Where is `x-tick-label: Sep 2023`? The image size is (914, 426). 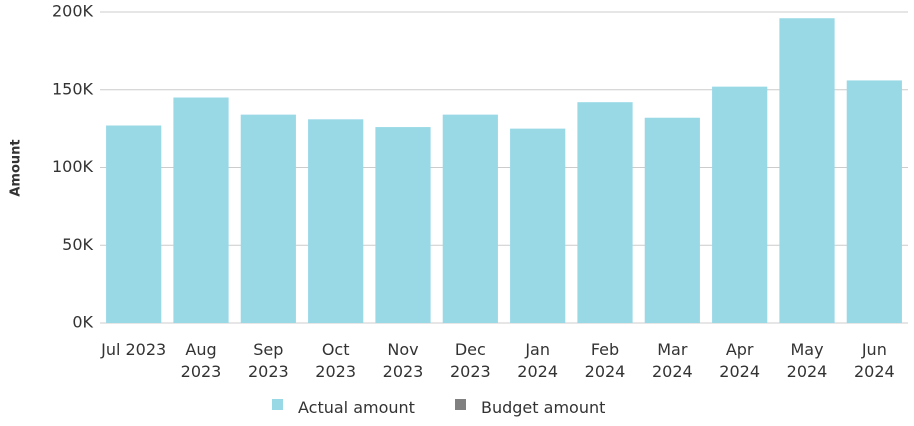 x-tick-label: Sep 2023 is located at coordinates (268, 360).